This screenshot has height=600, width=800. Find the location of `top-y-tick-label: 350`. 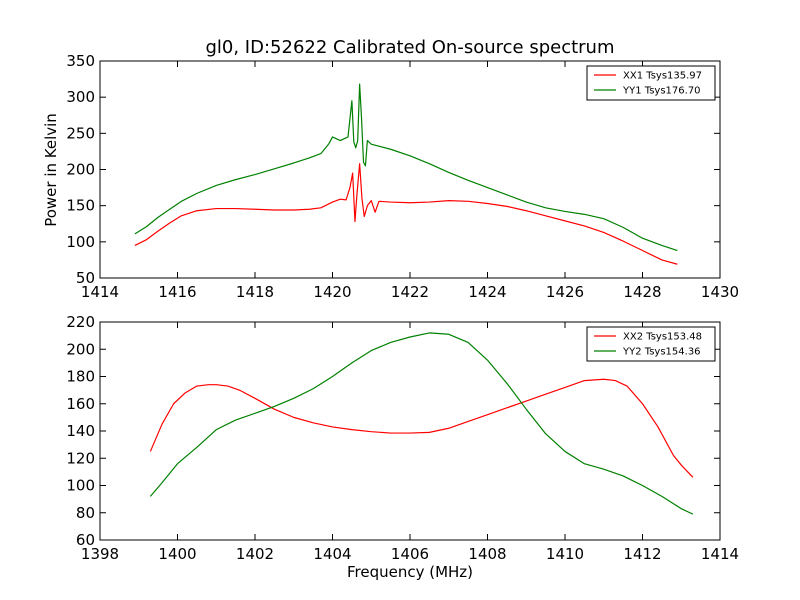

top-y-tick-label: 350 is located at coordinates (80, 61).